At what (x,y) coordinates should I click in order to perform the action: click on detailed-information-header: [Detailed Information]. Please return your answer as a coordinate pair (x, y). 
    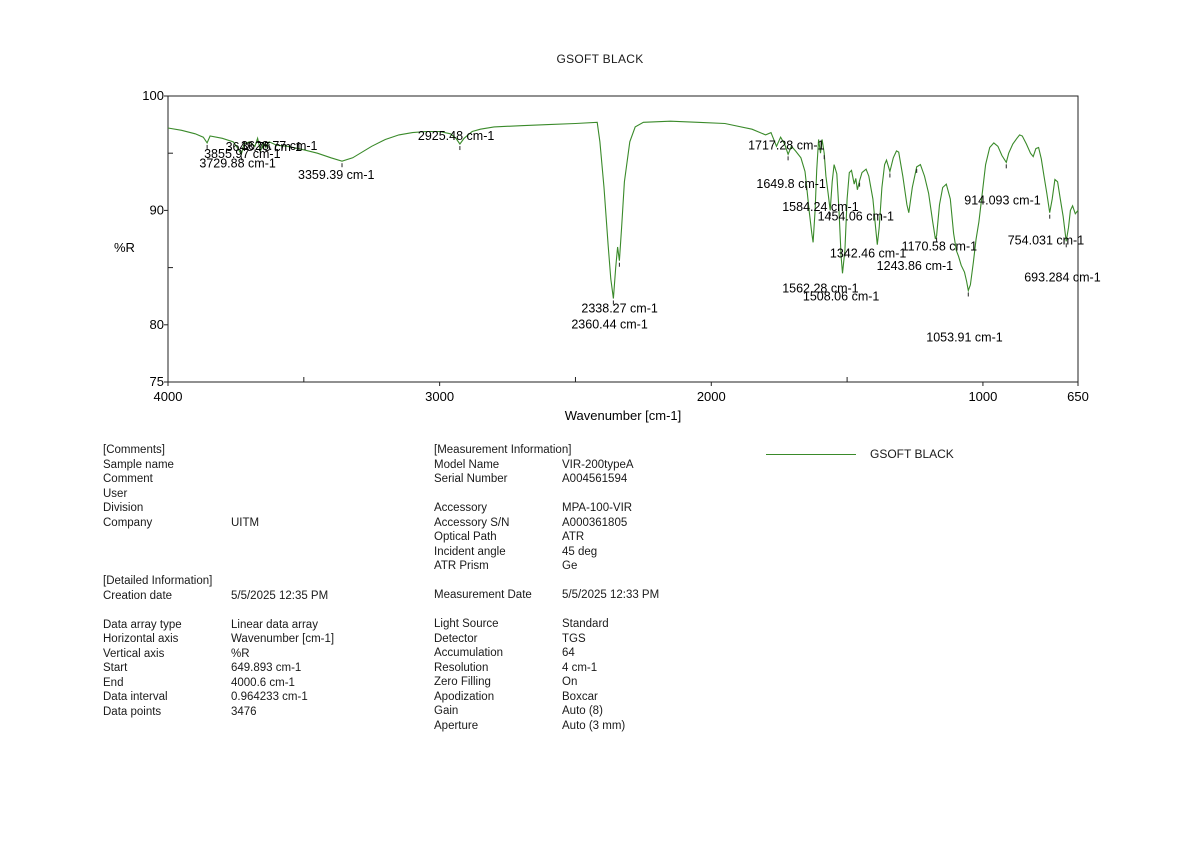
    Looking at the image, I should click on (158, 581).